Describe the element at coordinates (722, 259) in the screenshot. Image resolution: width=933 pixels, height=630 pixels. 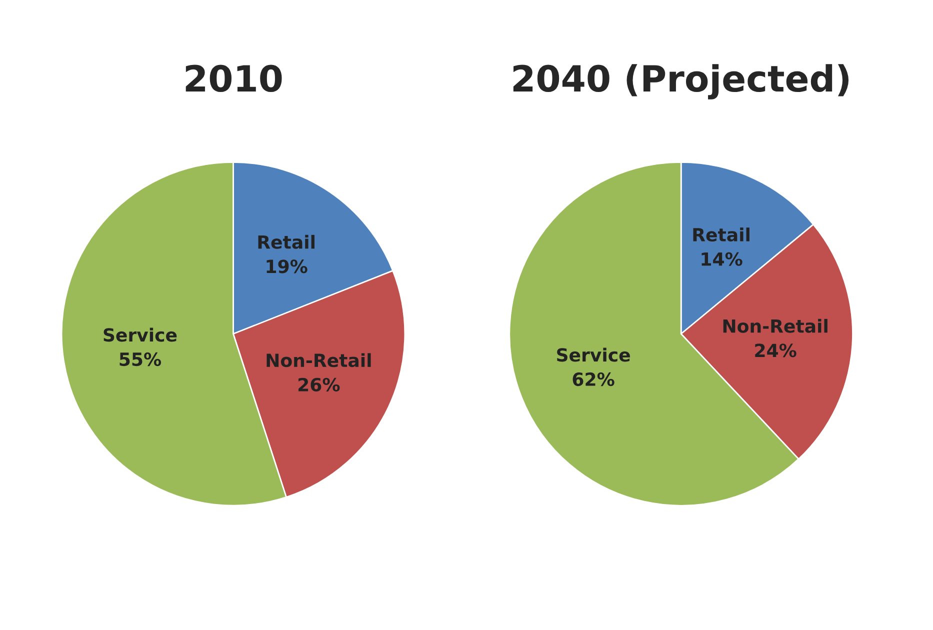
I see `data-label: 14%` at that location.